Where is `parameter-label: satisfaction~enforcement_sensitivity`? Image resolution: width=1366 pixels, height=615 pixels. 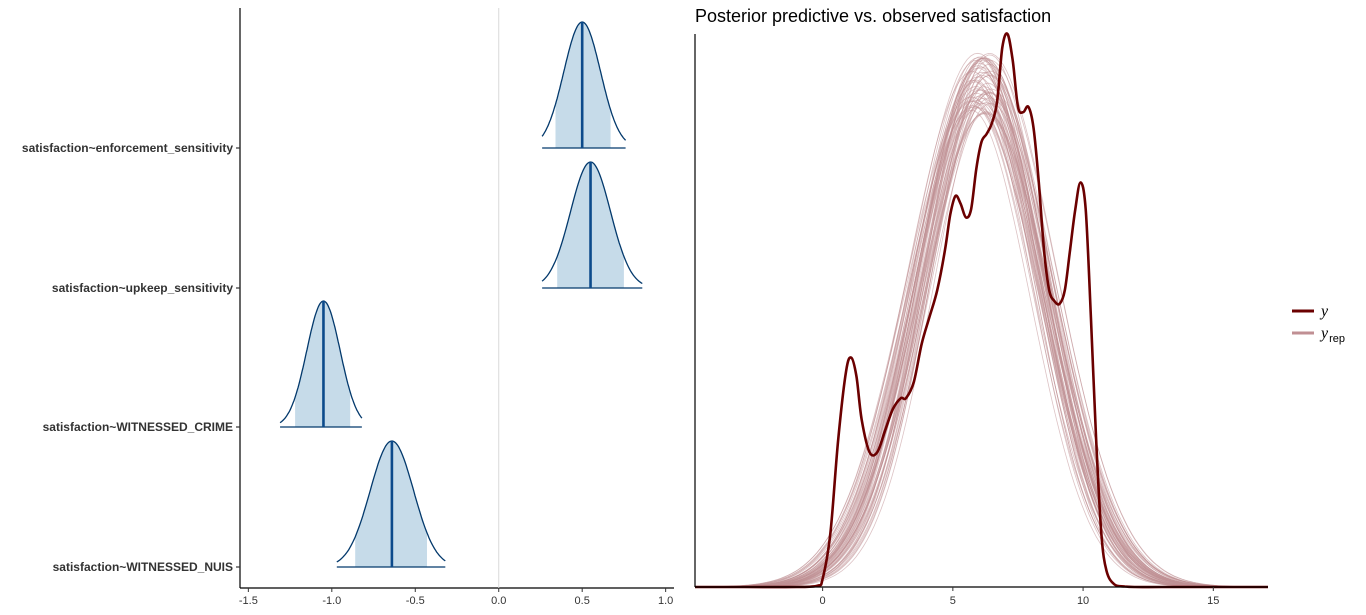 parameter-label: satisfaction~enforcement_sensitivity is located at coordinates (127, 148).